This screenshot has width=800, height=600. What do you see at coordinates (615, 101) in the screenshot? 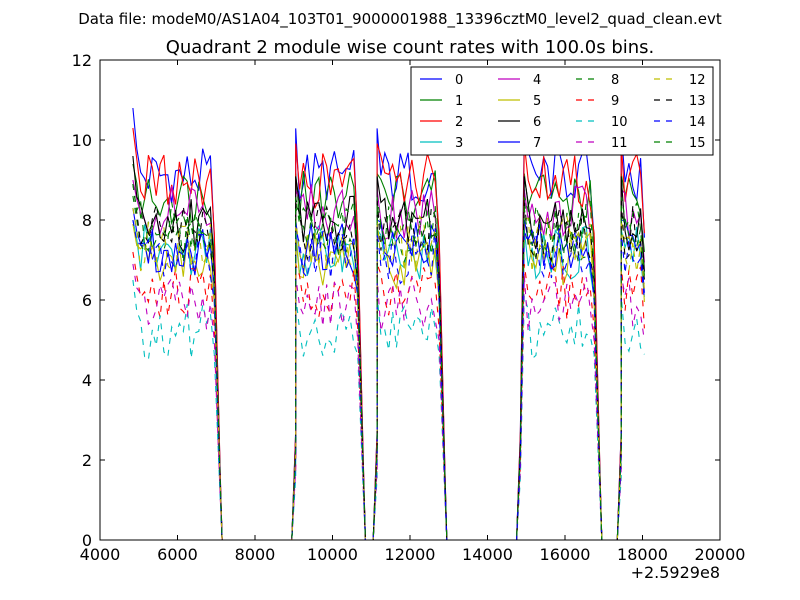
I see `legend-label-9: 9` at bounding box center [615, 101].